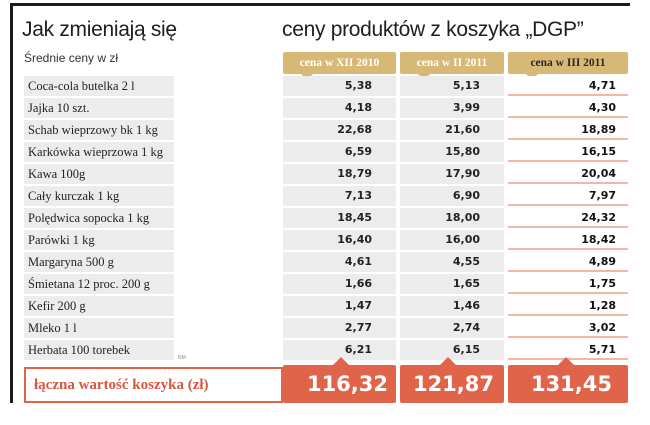 Image resolution: width=650 pixels, height=425 pixels. I want to click on price-iii-2011: 18,42, so click(568, 240).